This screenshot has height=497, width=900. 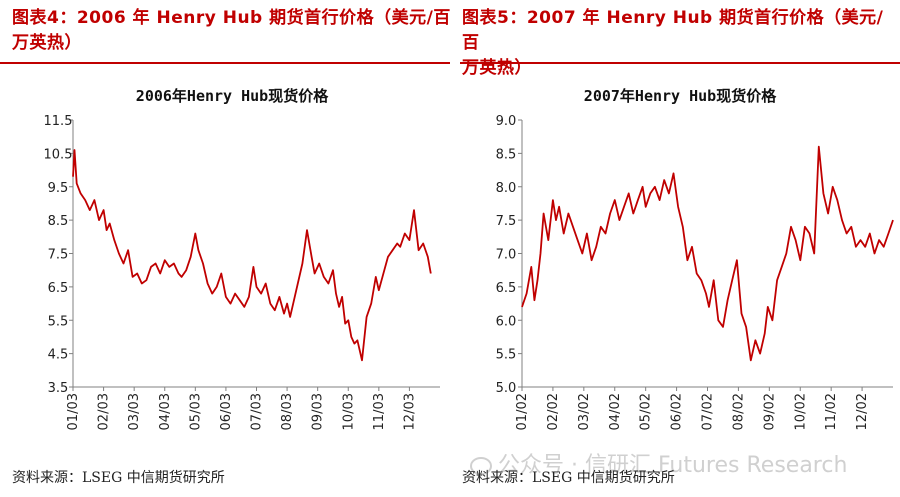 What do you see at coordinates (226, 411) in the screenshot?
I see `x-tick-label: 06/03` at bounding box center [226, 411].